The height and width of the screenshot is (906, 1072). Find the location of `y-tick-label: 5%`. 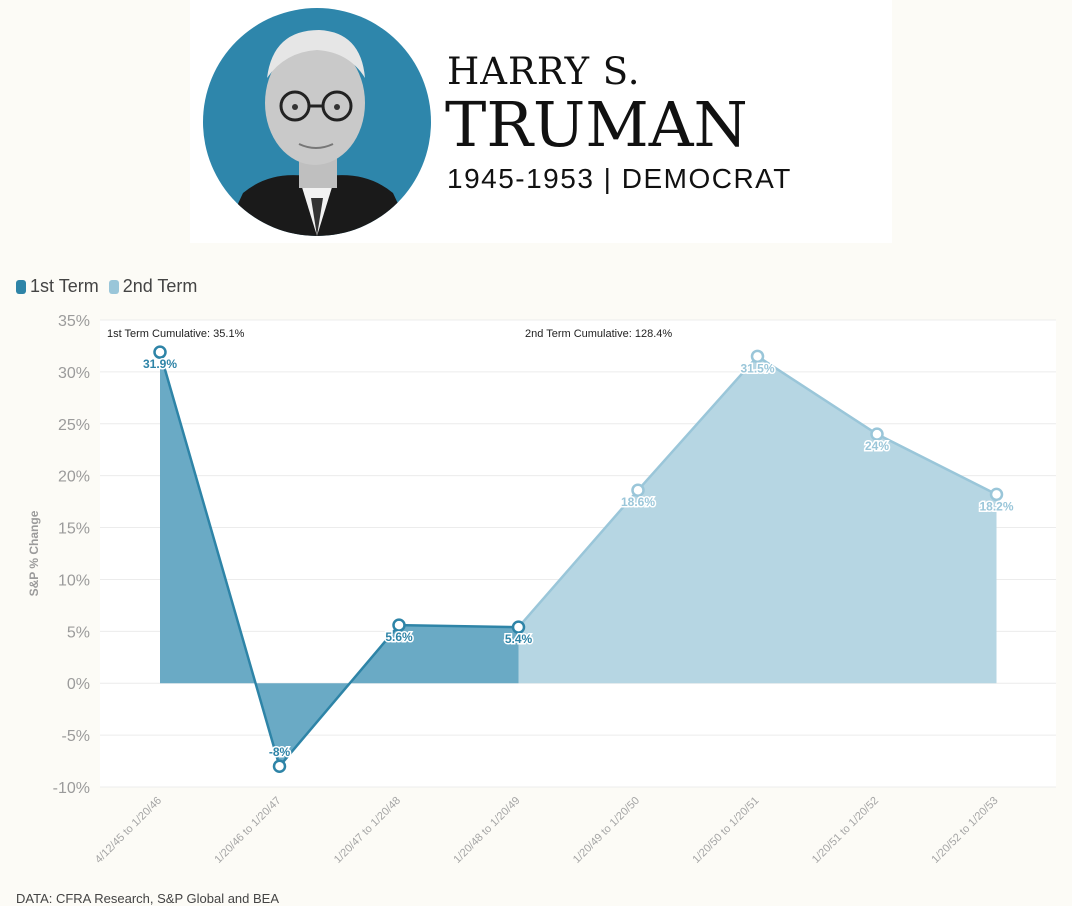

y-tick-label: 5% is located at coordinates (78, 632).